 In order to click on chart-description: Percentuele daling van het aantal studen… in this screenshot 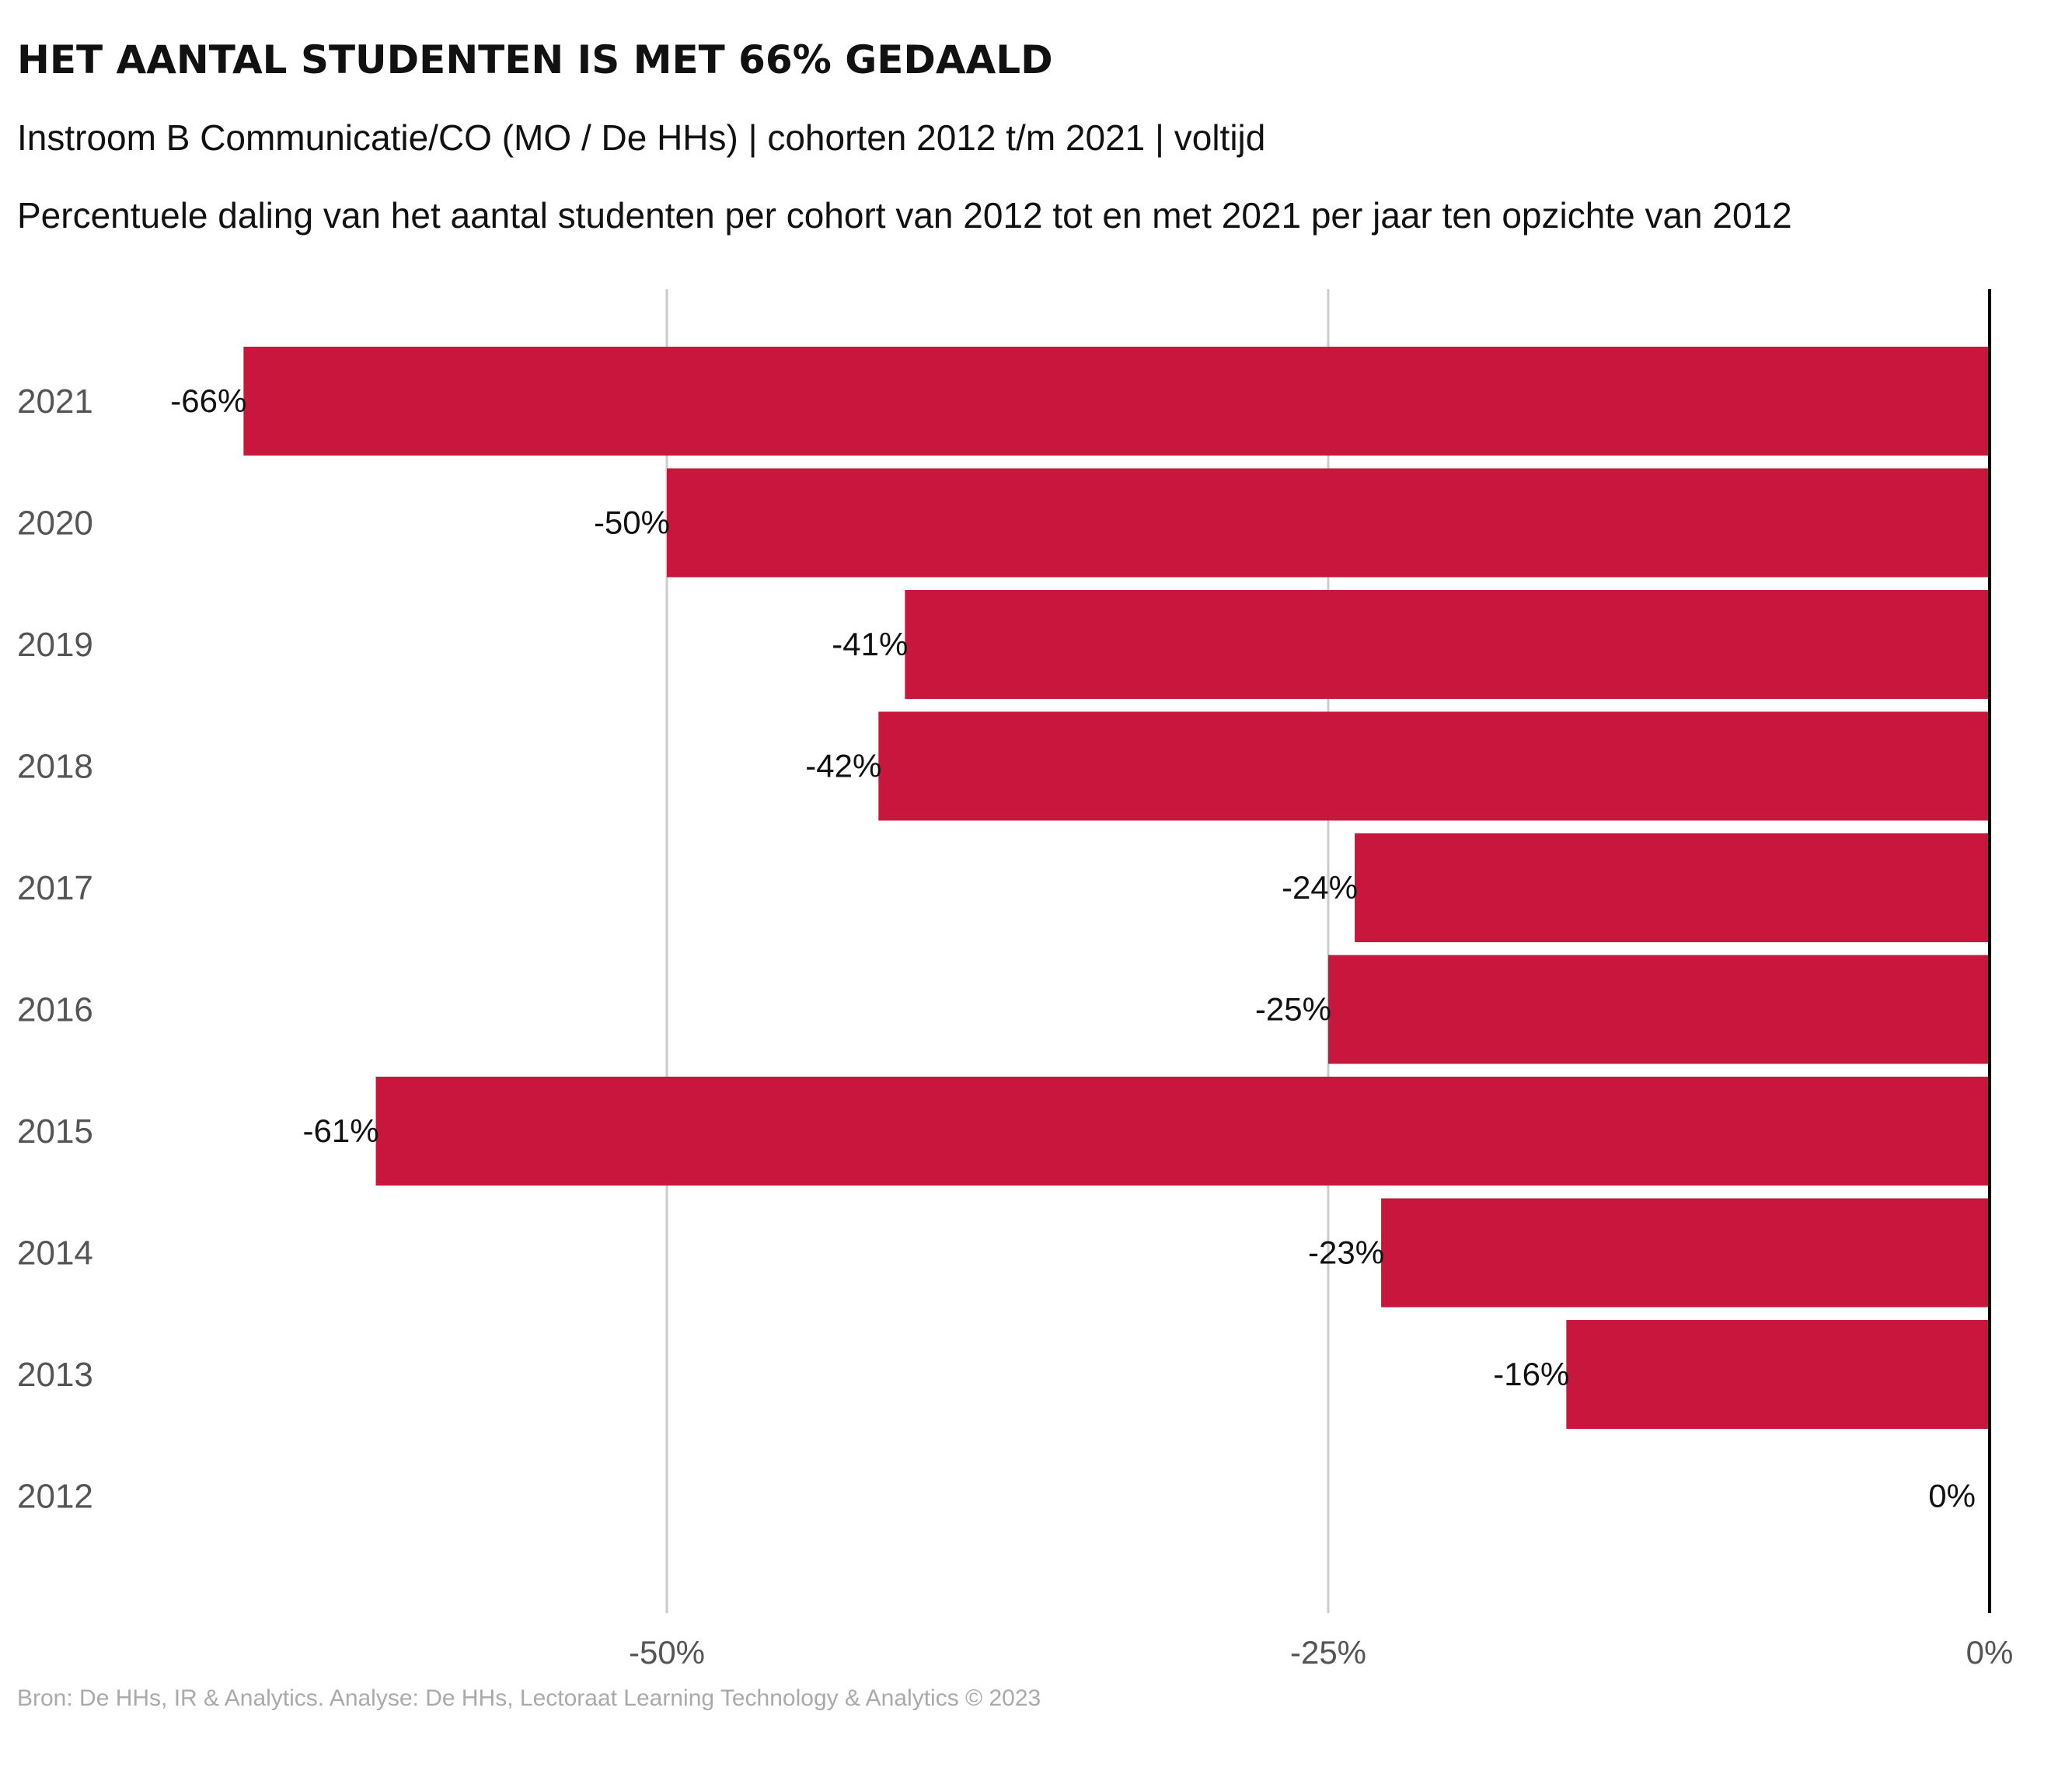, I will do `click(904, 215)`.